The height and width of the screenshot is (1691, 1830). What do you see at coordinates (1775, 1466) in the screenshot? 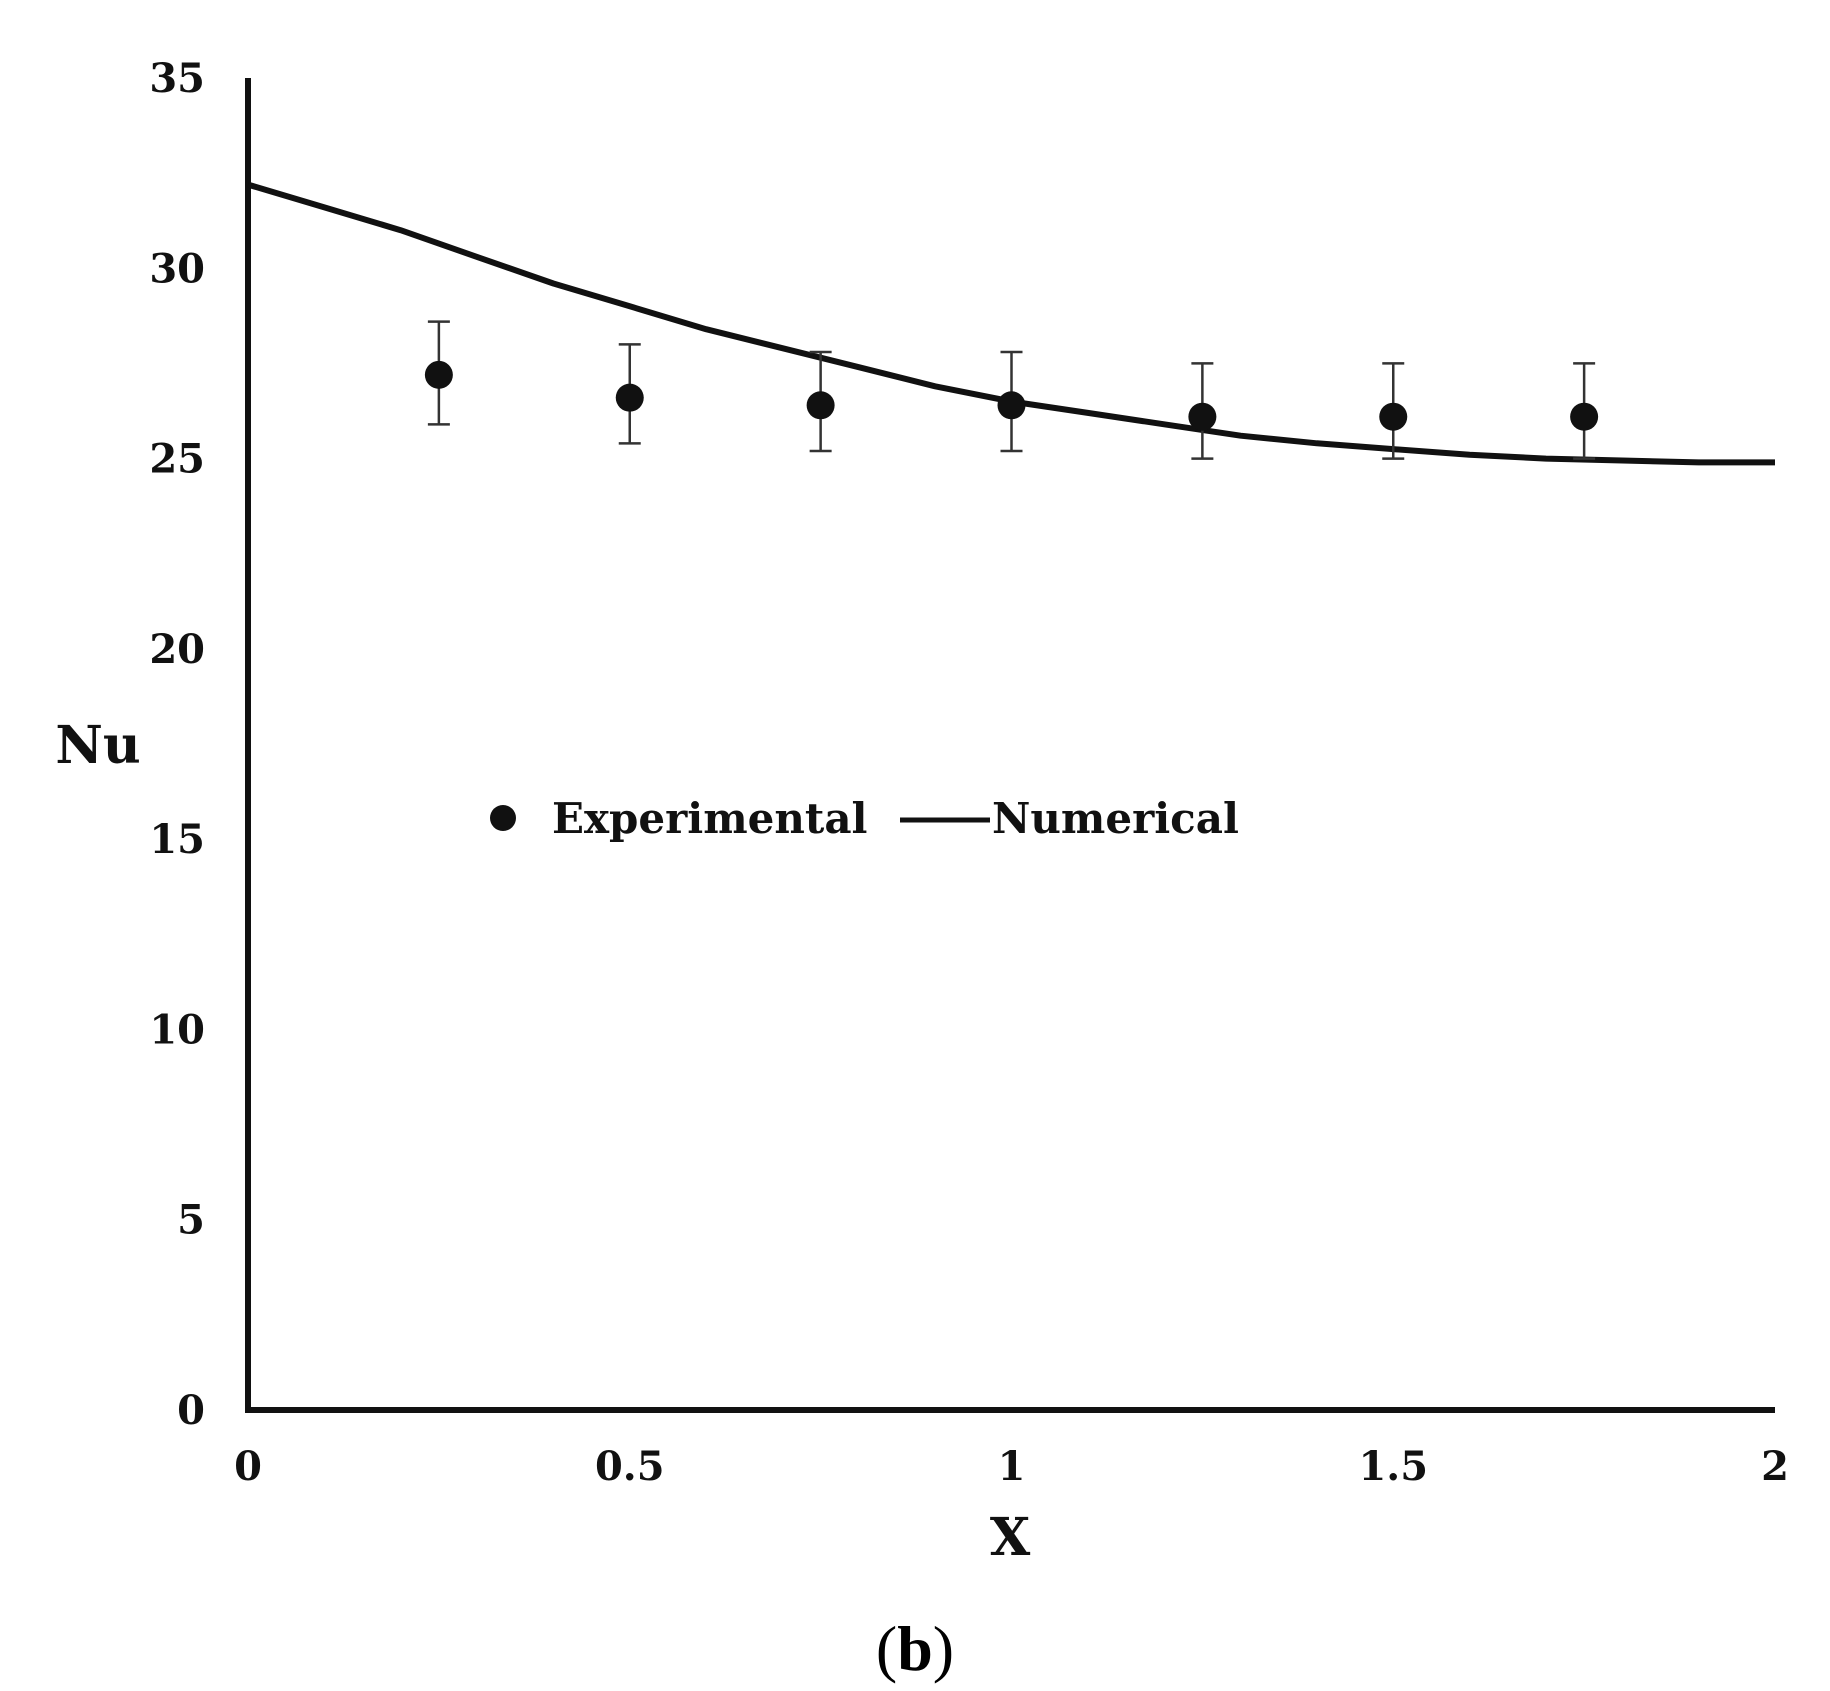
I see `x-tick-label: 2` at bounding box center [1775, 1466].